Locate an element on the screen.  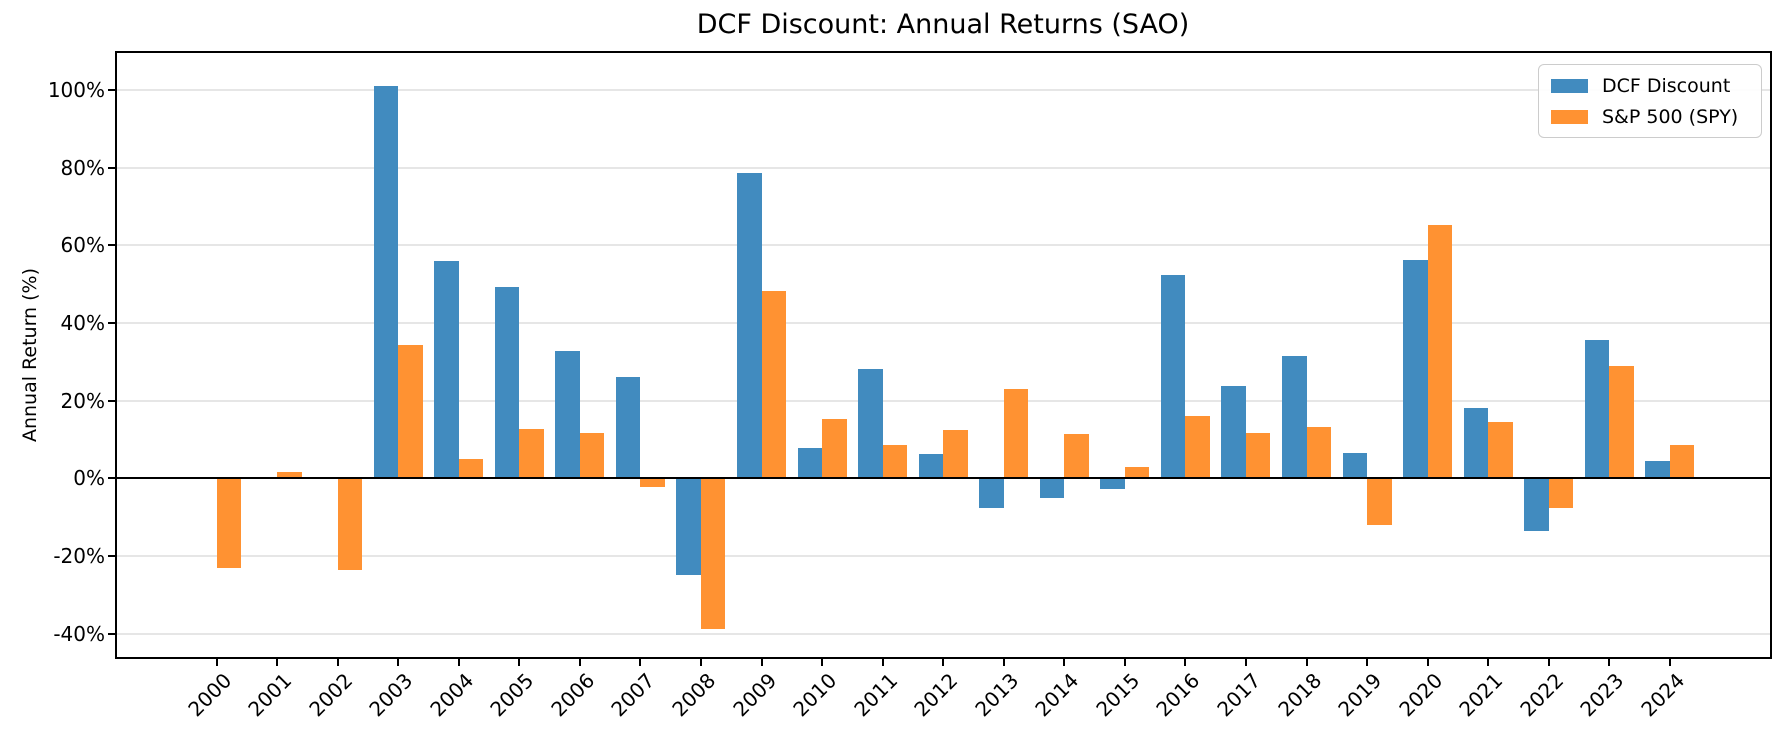
bar-dcf-2017 is located at coordinates (1233, 432).